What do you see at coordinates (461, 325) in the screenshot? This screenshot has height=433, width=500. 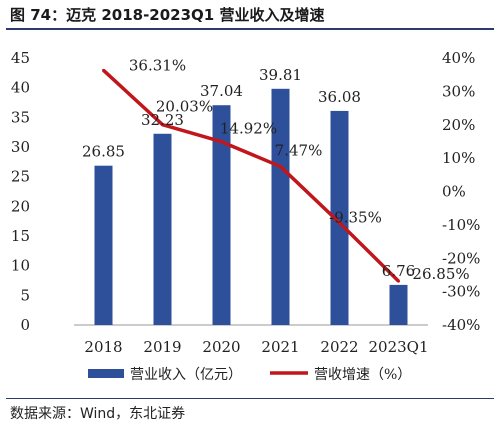 I see `right-tick-label: -40%` at bounding box center [461, 325].